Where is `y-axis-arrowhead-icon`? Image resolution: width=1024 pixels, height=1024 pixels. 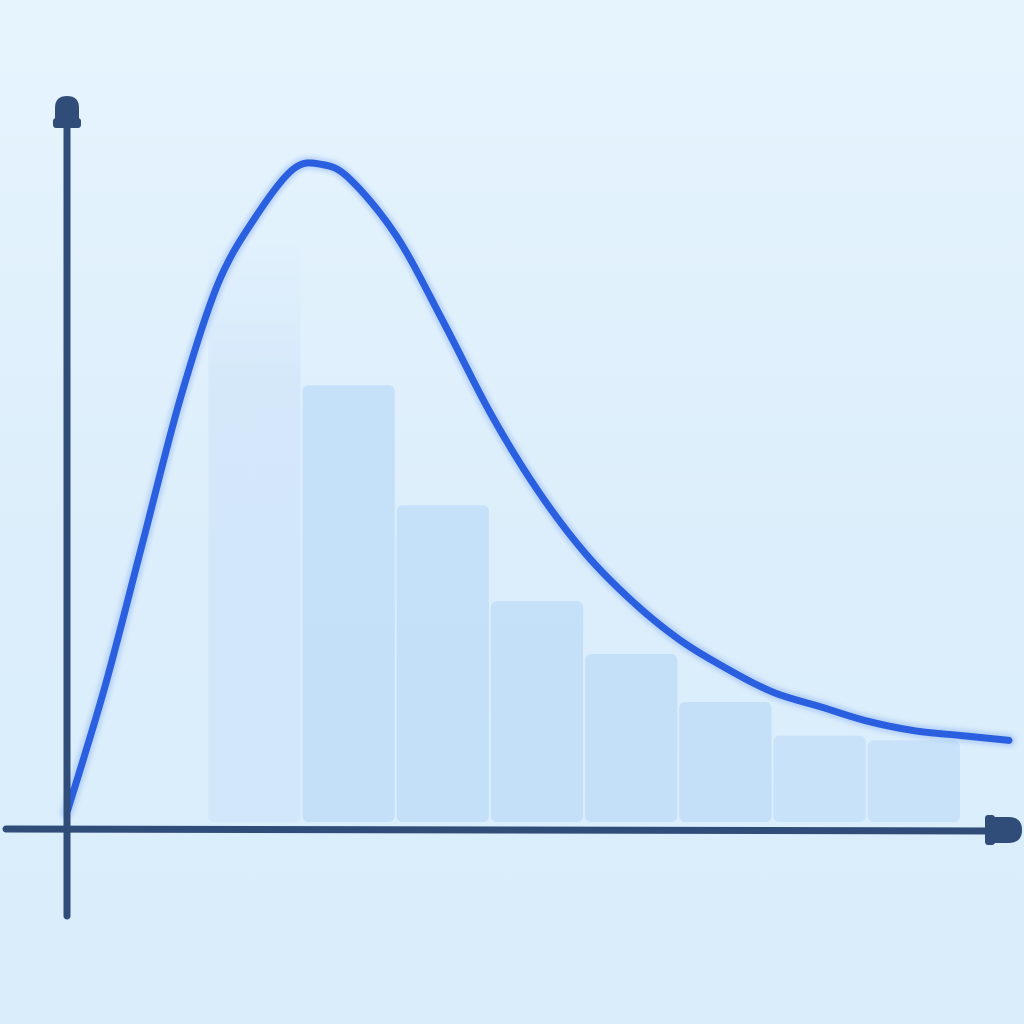 y-axis-arrowhead-icon is located at coordinates (67, 112).